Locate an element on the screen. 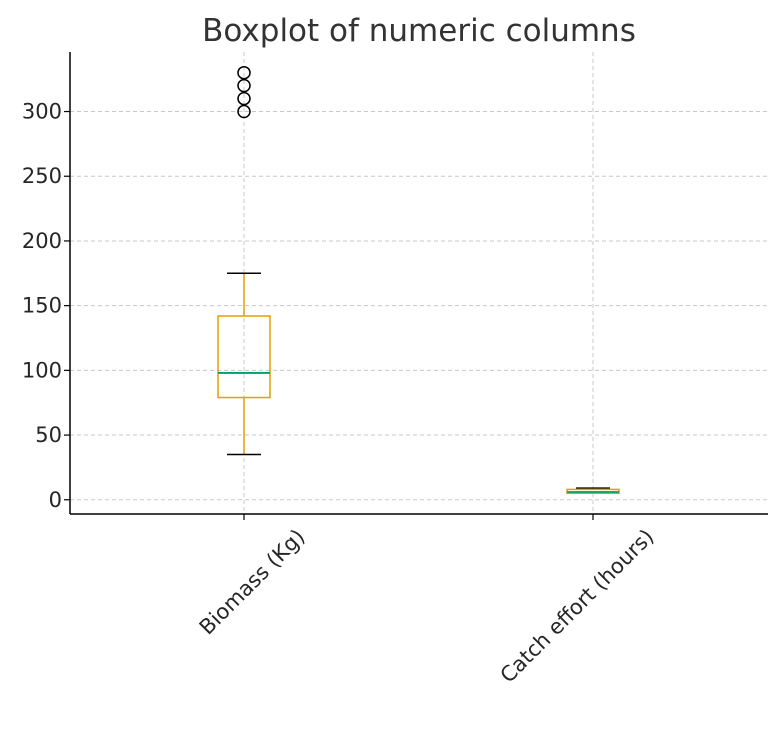  y-tick-label: 300 is located at coordinates (42, 112).